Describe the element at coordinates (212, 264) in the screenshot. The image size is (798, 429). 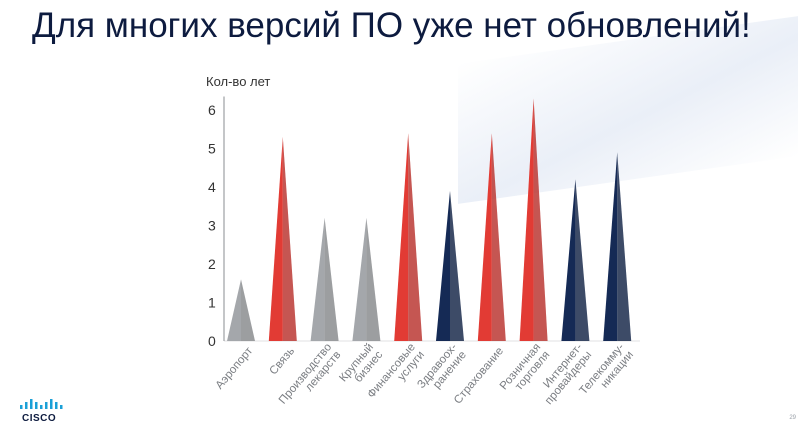
I see `y-tick-label: 2` at that location.